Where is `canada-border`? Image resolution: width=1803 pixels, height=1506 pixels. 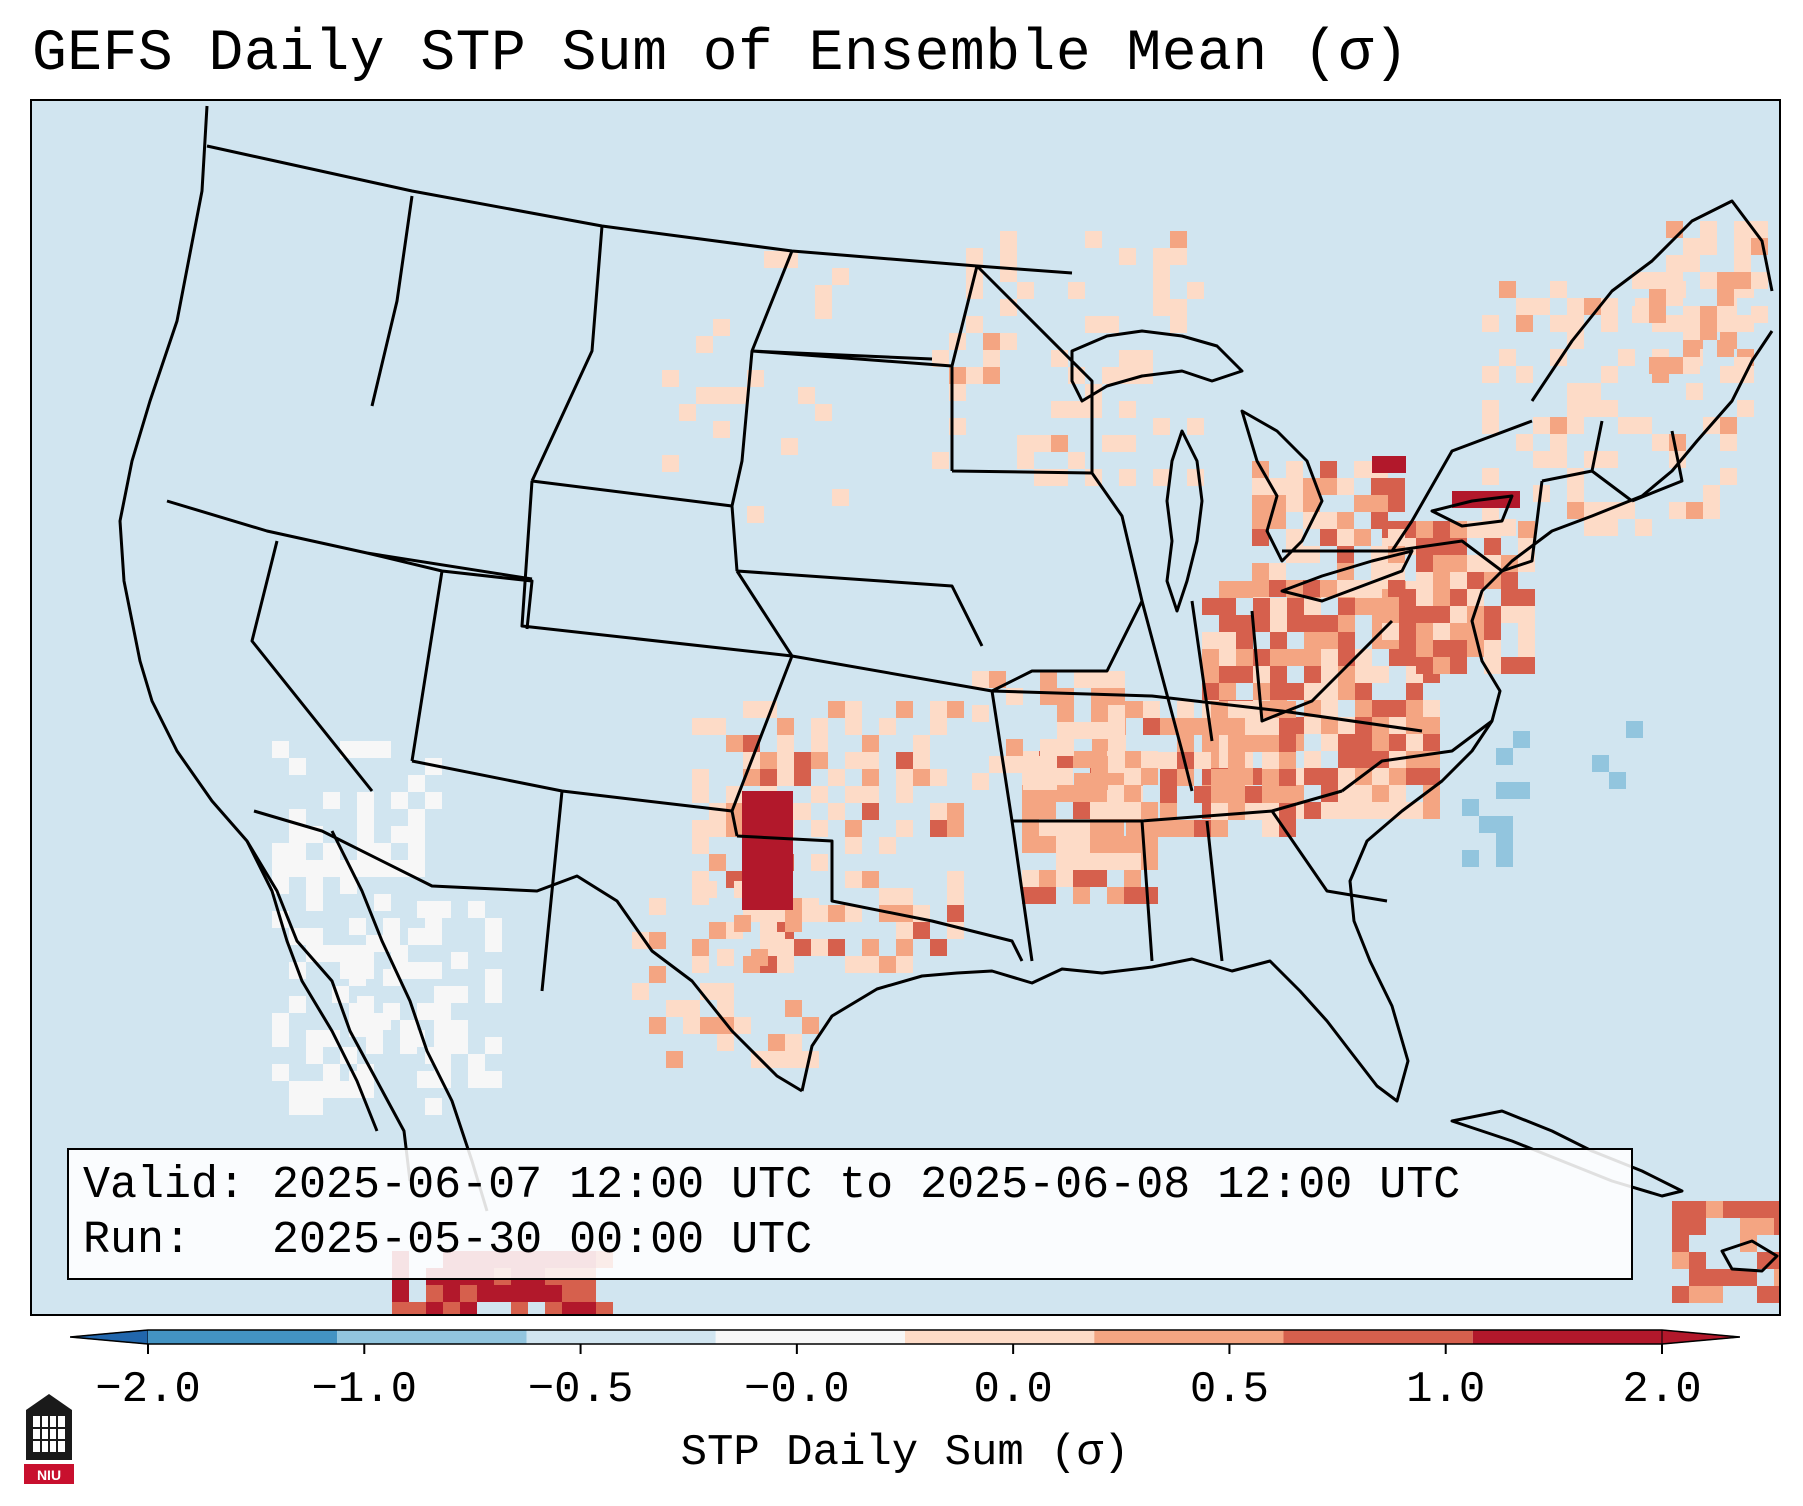
canada-border is located at coordinates (639, 209).